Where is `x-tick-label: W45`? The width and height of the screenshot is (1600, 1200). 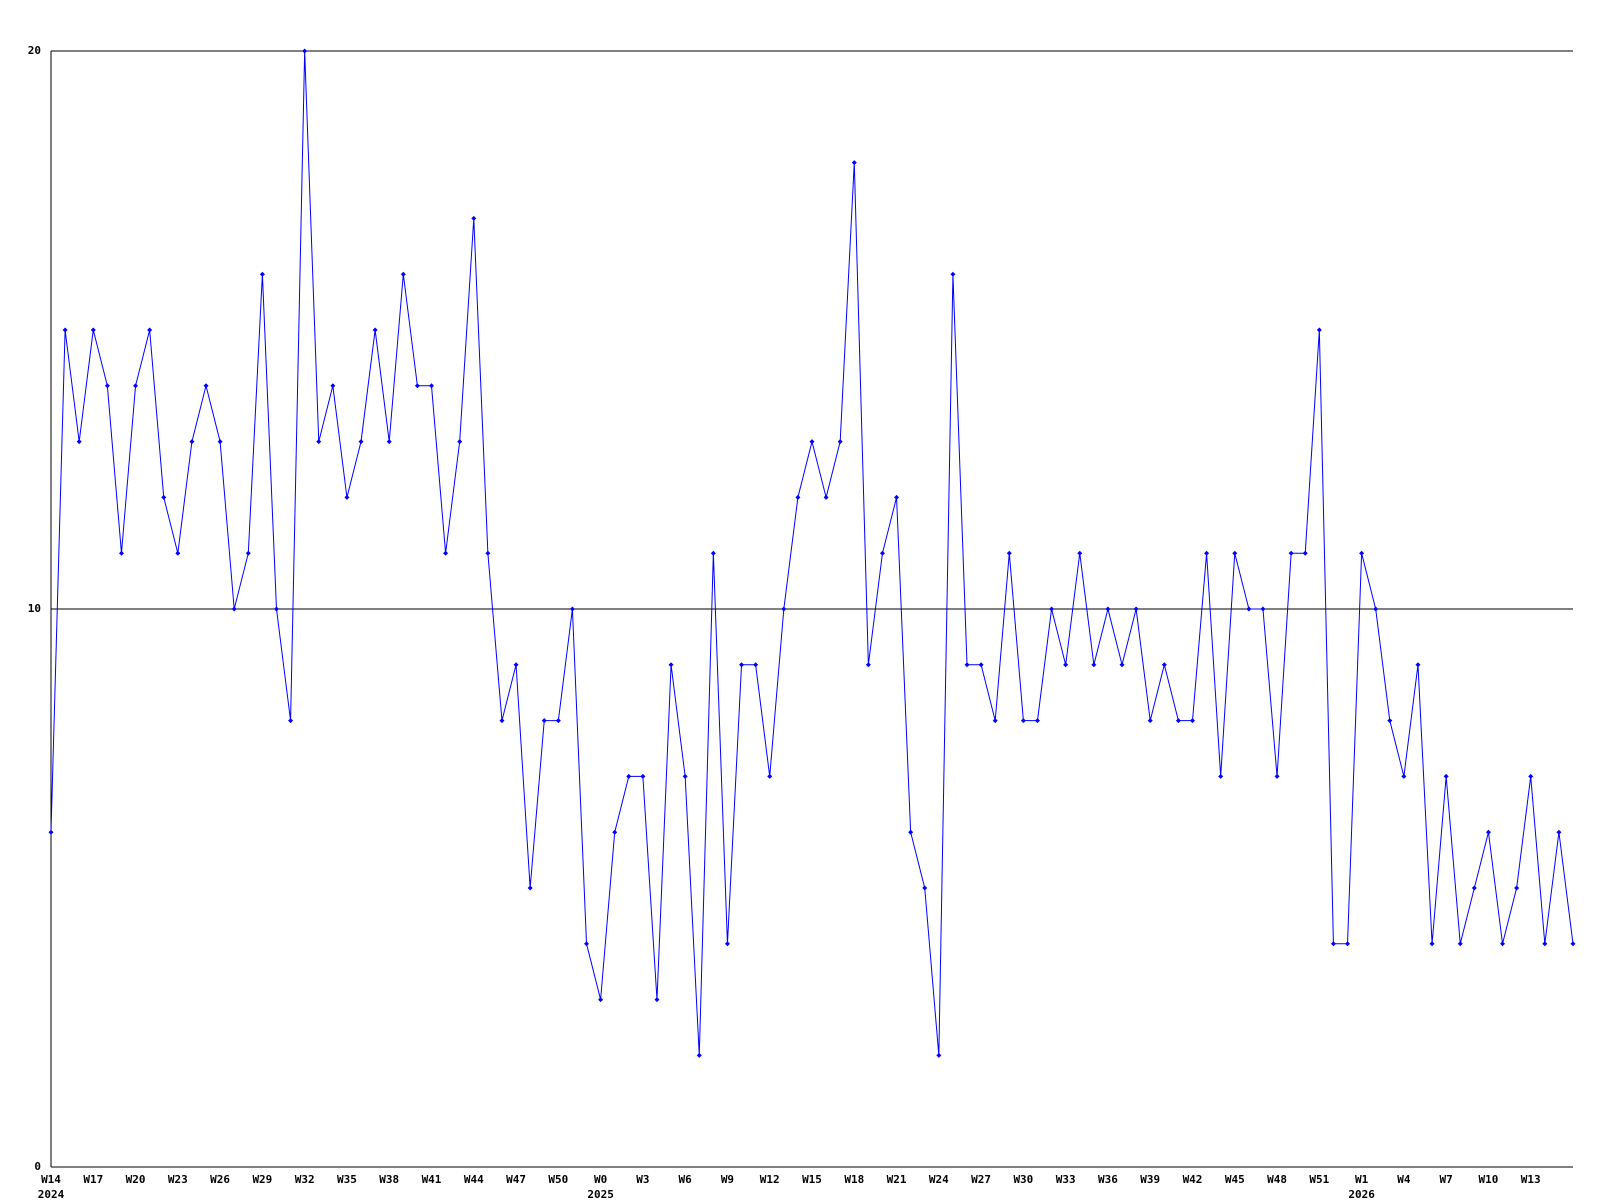
x-tick-label: W45 is located at coordinates (1234, 1179).